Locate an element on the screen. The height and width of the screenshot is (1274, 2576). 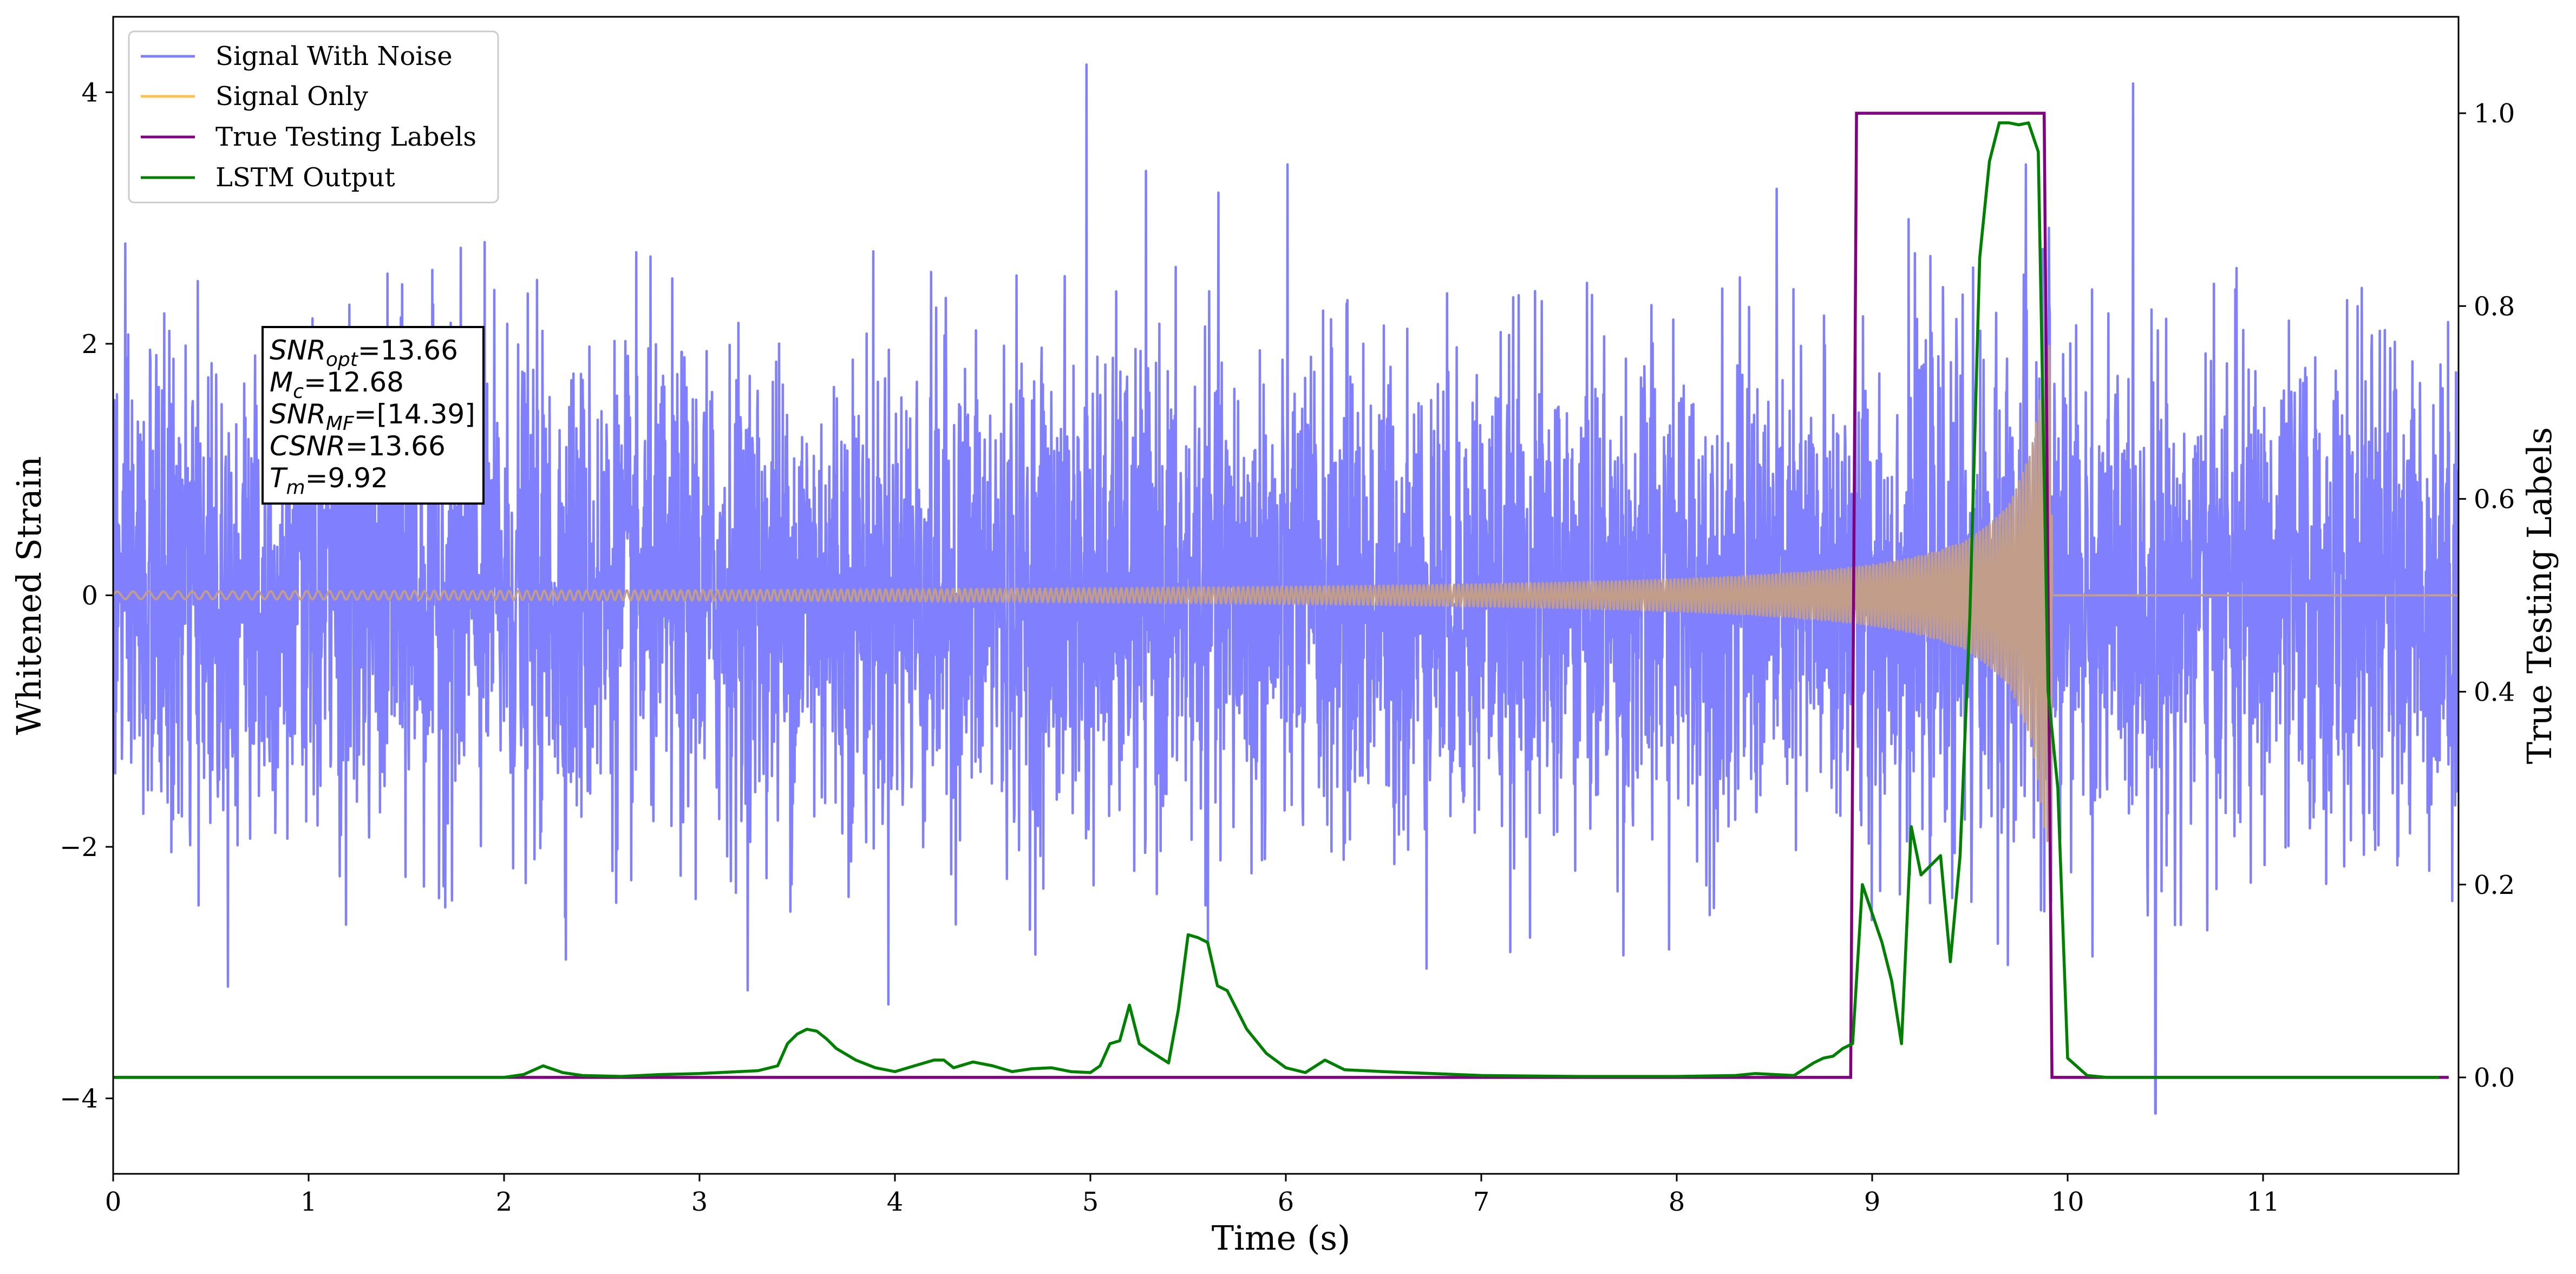
x-axis-title: Time (s) is located at coordinates (1282, 1238).